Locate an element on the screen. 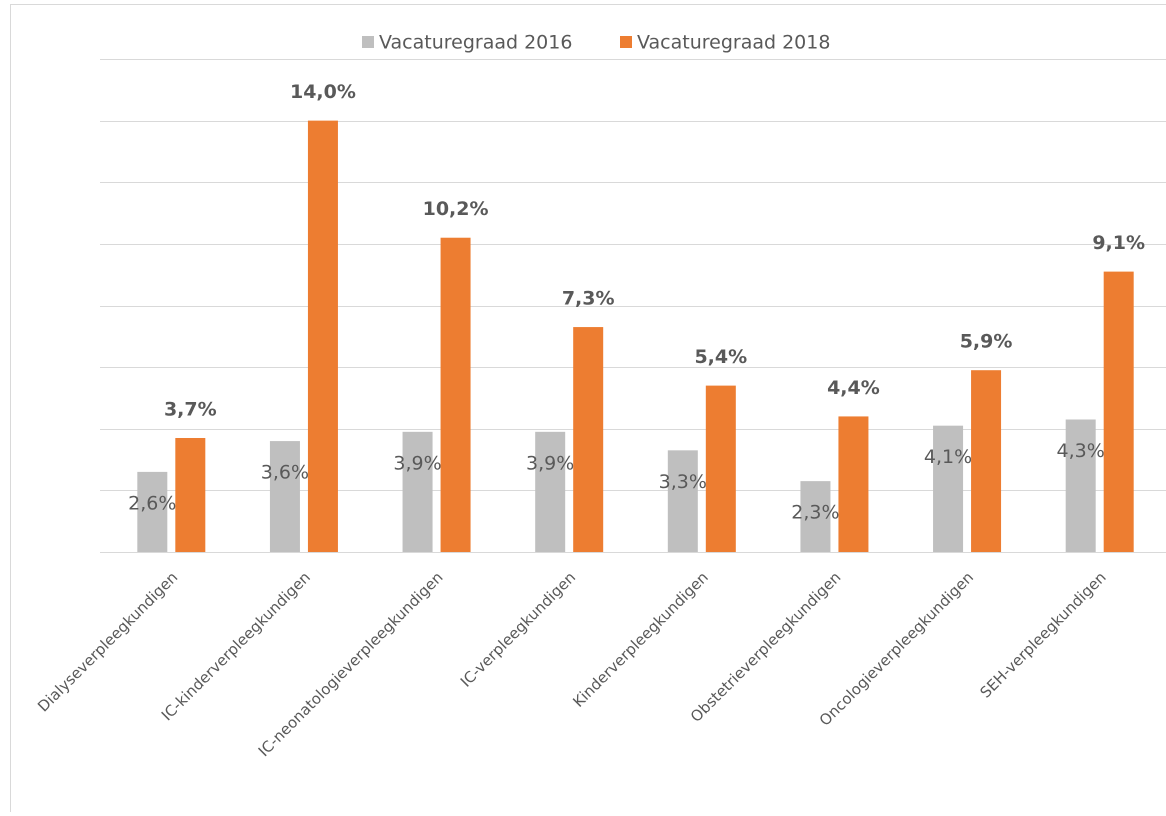  value-label: 2,6% is located at coordinates (152, 503).